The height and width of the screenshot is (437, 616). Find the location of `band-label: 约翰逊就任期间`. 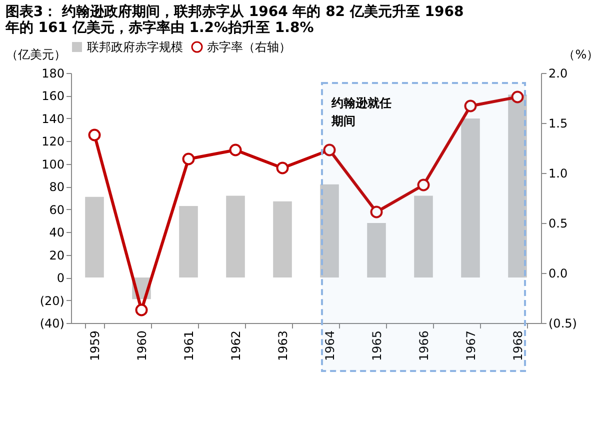

band-label: 约翰逊就任期间 is located at coordinates (361, 112).